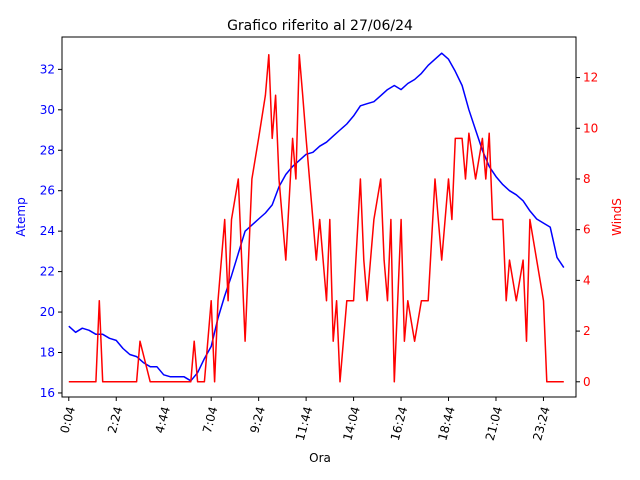 The image size is (640, 480). I want to click on y-left-tick-label: 28, so click(47, 150).